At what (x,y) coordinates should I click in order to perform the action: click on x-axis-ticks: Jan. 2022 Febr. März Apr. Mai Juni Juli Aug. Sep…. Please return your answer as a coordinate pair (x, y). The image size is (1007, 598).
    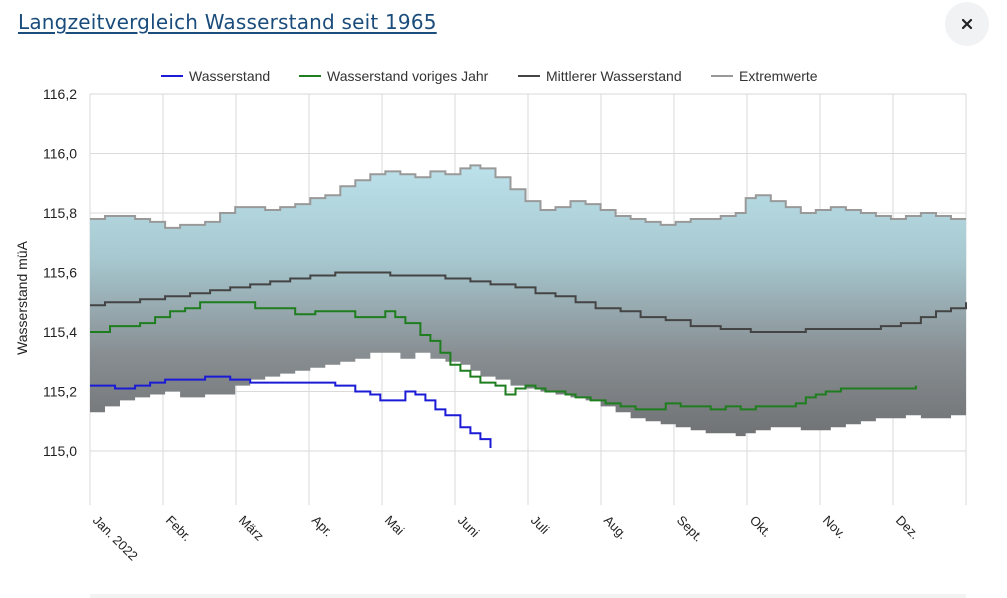
    Looking at the image, I should click on (506, 538).